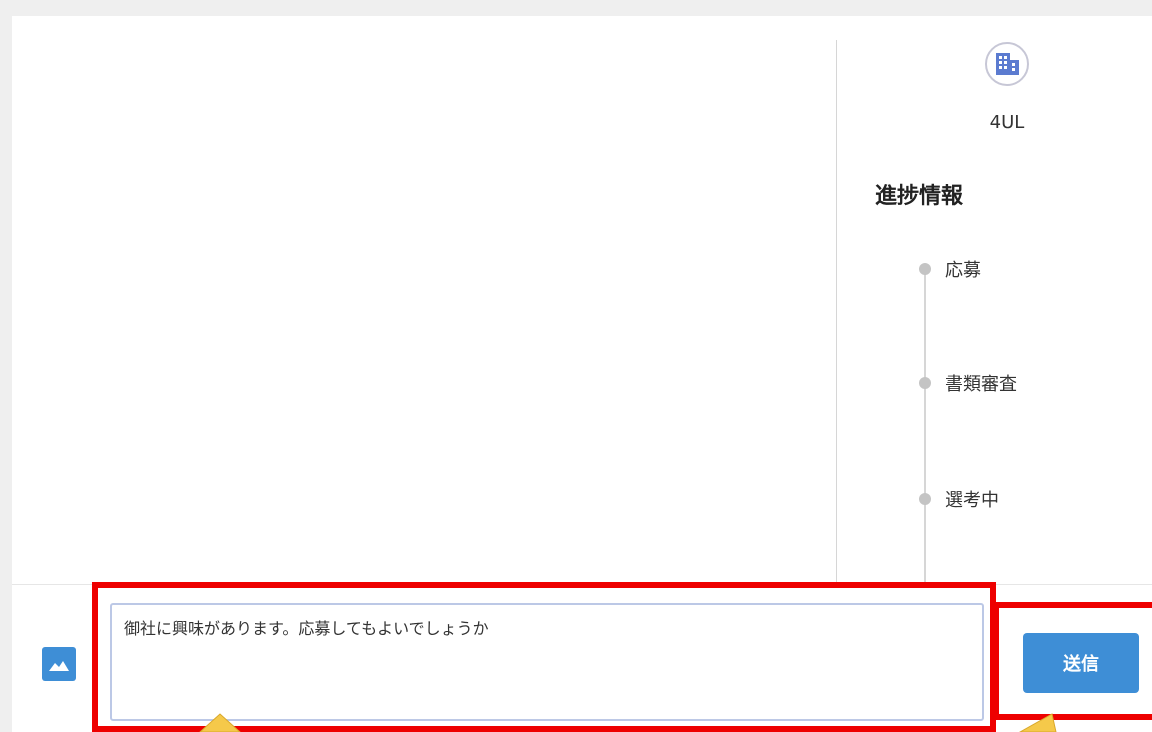  I want to click on image-icon, so click(59, 666).